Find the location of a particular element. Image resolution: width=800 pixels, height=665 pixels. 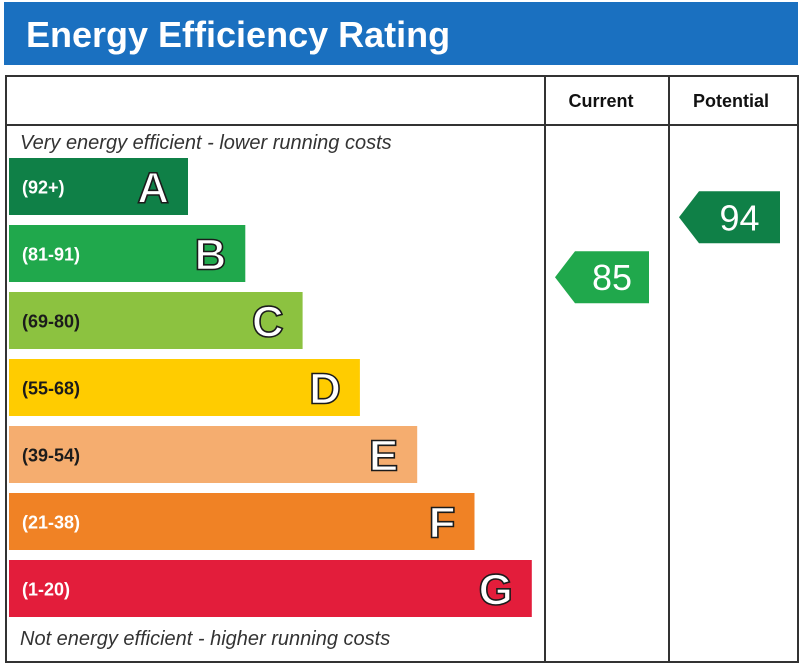

band-letter: E is located at coordinates (383, 456).